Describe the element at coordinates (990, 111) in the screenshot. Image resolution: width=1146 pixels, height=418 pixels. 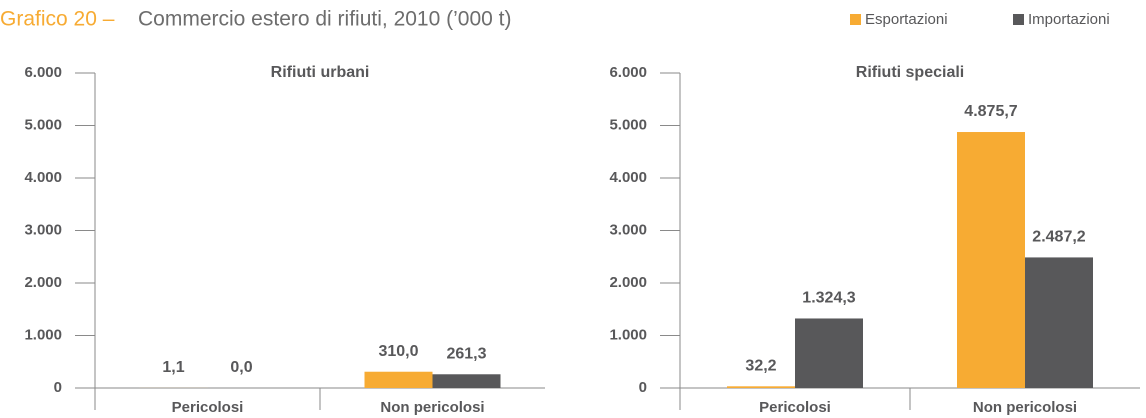
I see `value-label: 4.875,7` at that location.